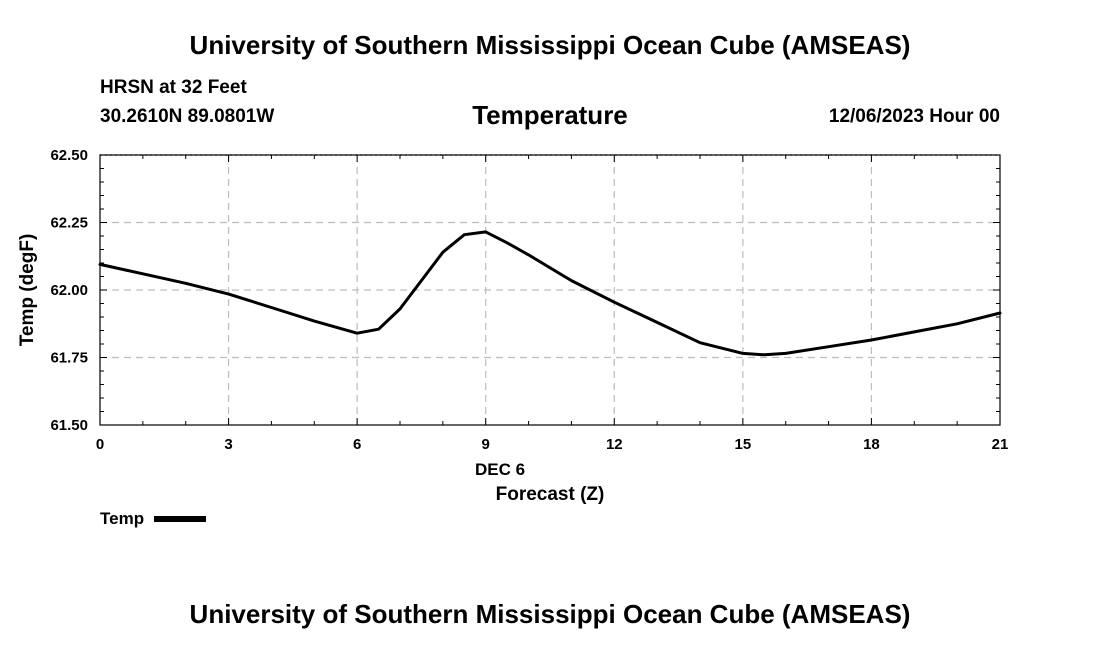 Image resolution: width=1100 pixels, height=650 pixels. Describe the element at coordinates (228, 444) in the screenshot. I see `x-tick-label: 3` at that location.